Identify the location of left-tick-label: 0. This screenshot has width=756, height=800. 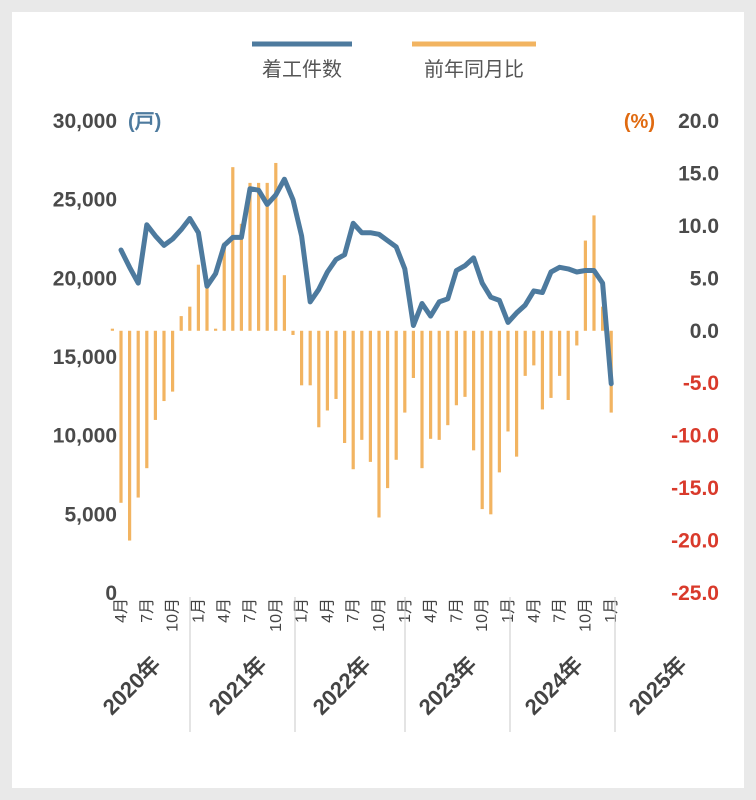
(111, 593).